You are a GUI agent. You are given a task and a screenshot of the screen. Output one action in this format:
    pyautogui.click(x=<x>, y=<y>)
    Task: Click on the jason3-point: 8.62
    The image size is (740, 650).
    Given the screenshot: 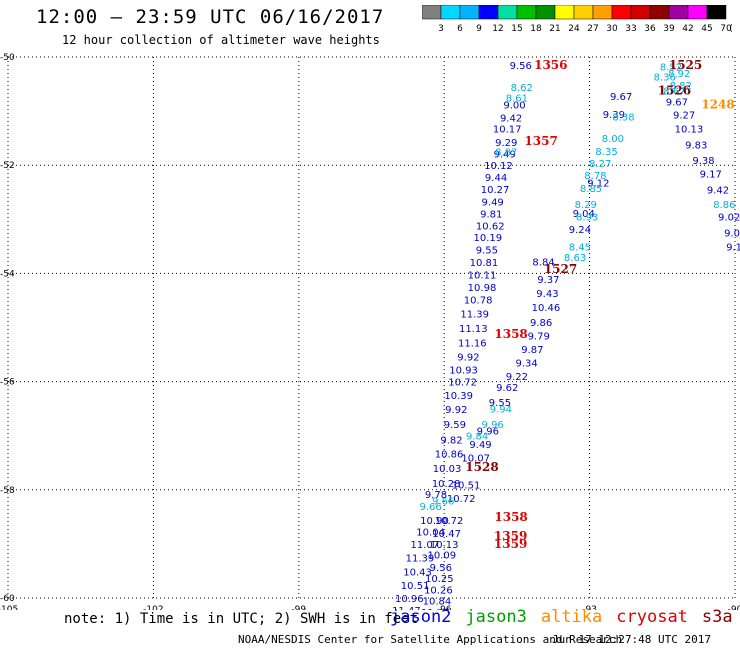 What is the action you would take?
    pyautogui.click(x=522, y=88)
    